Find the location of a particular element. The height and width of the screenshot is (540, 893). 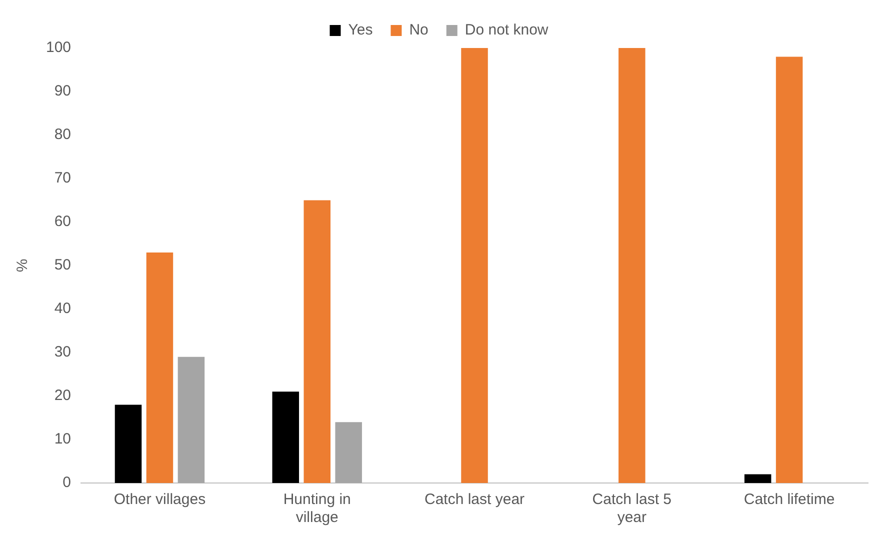

y-tick-label: 0 is located at coordinates (67, 483).